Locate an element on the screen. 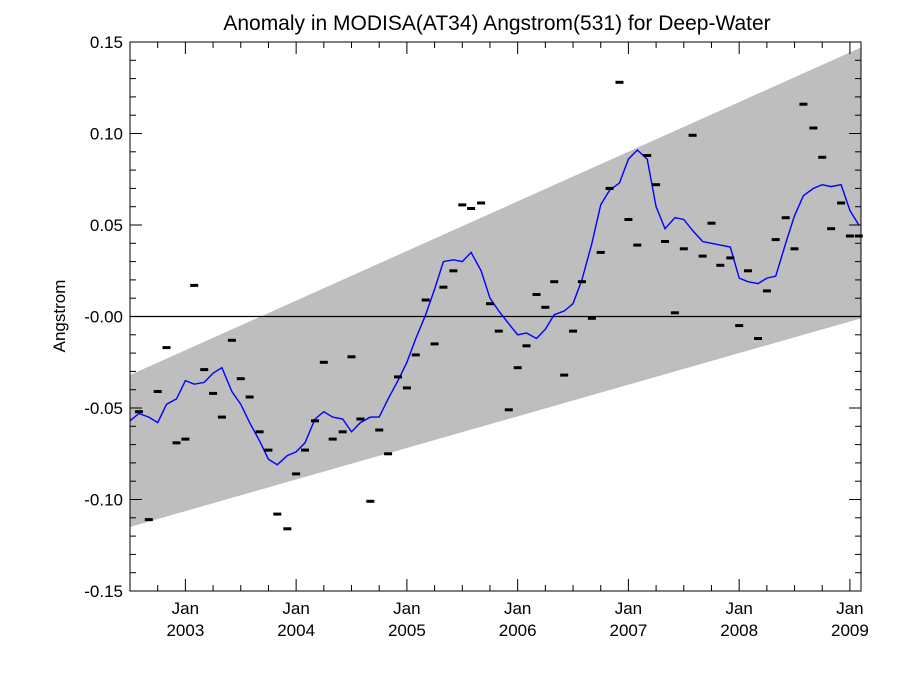 This screenshot has height=675, width=900. y-tick-label: 0.10 is located at coordinates (106, 134).